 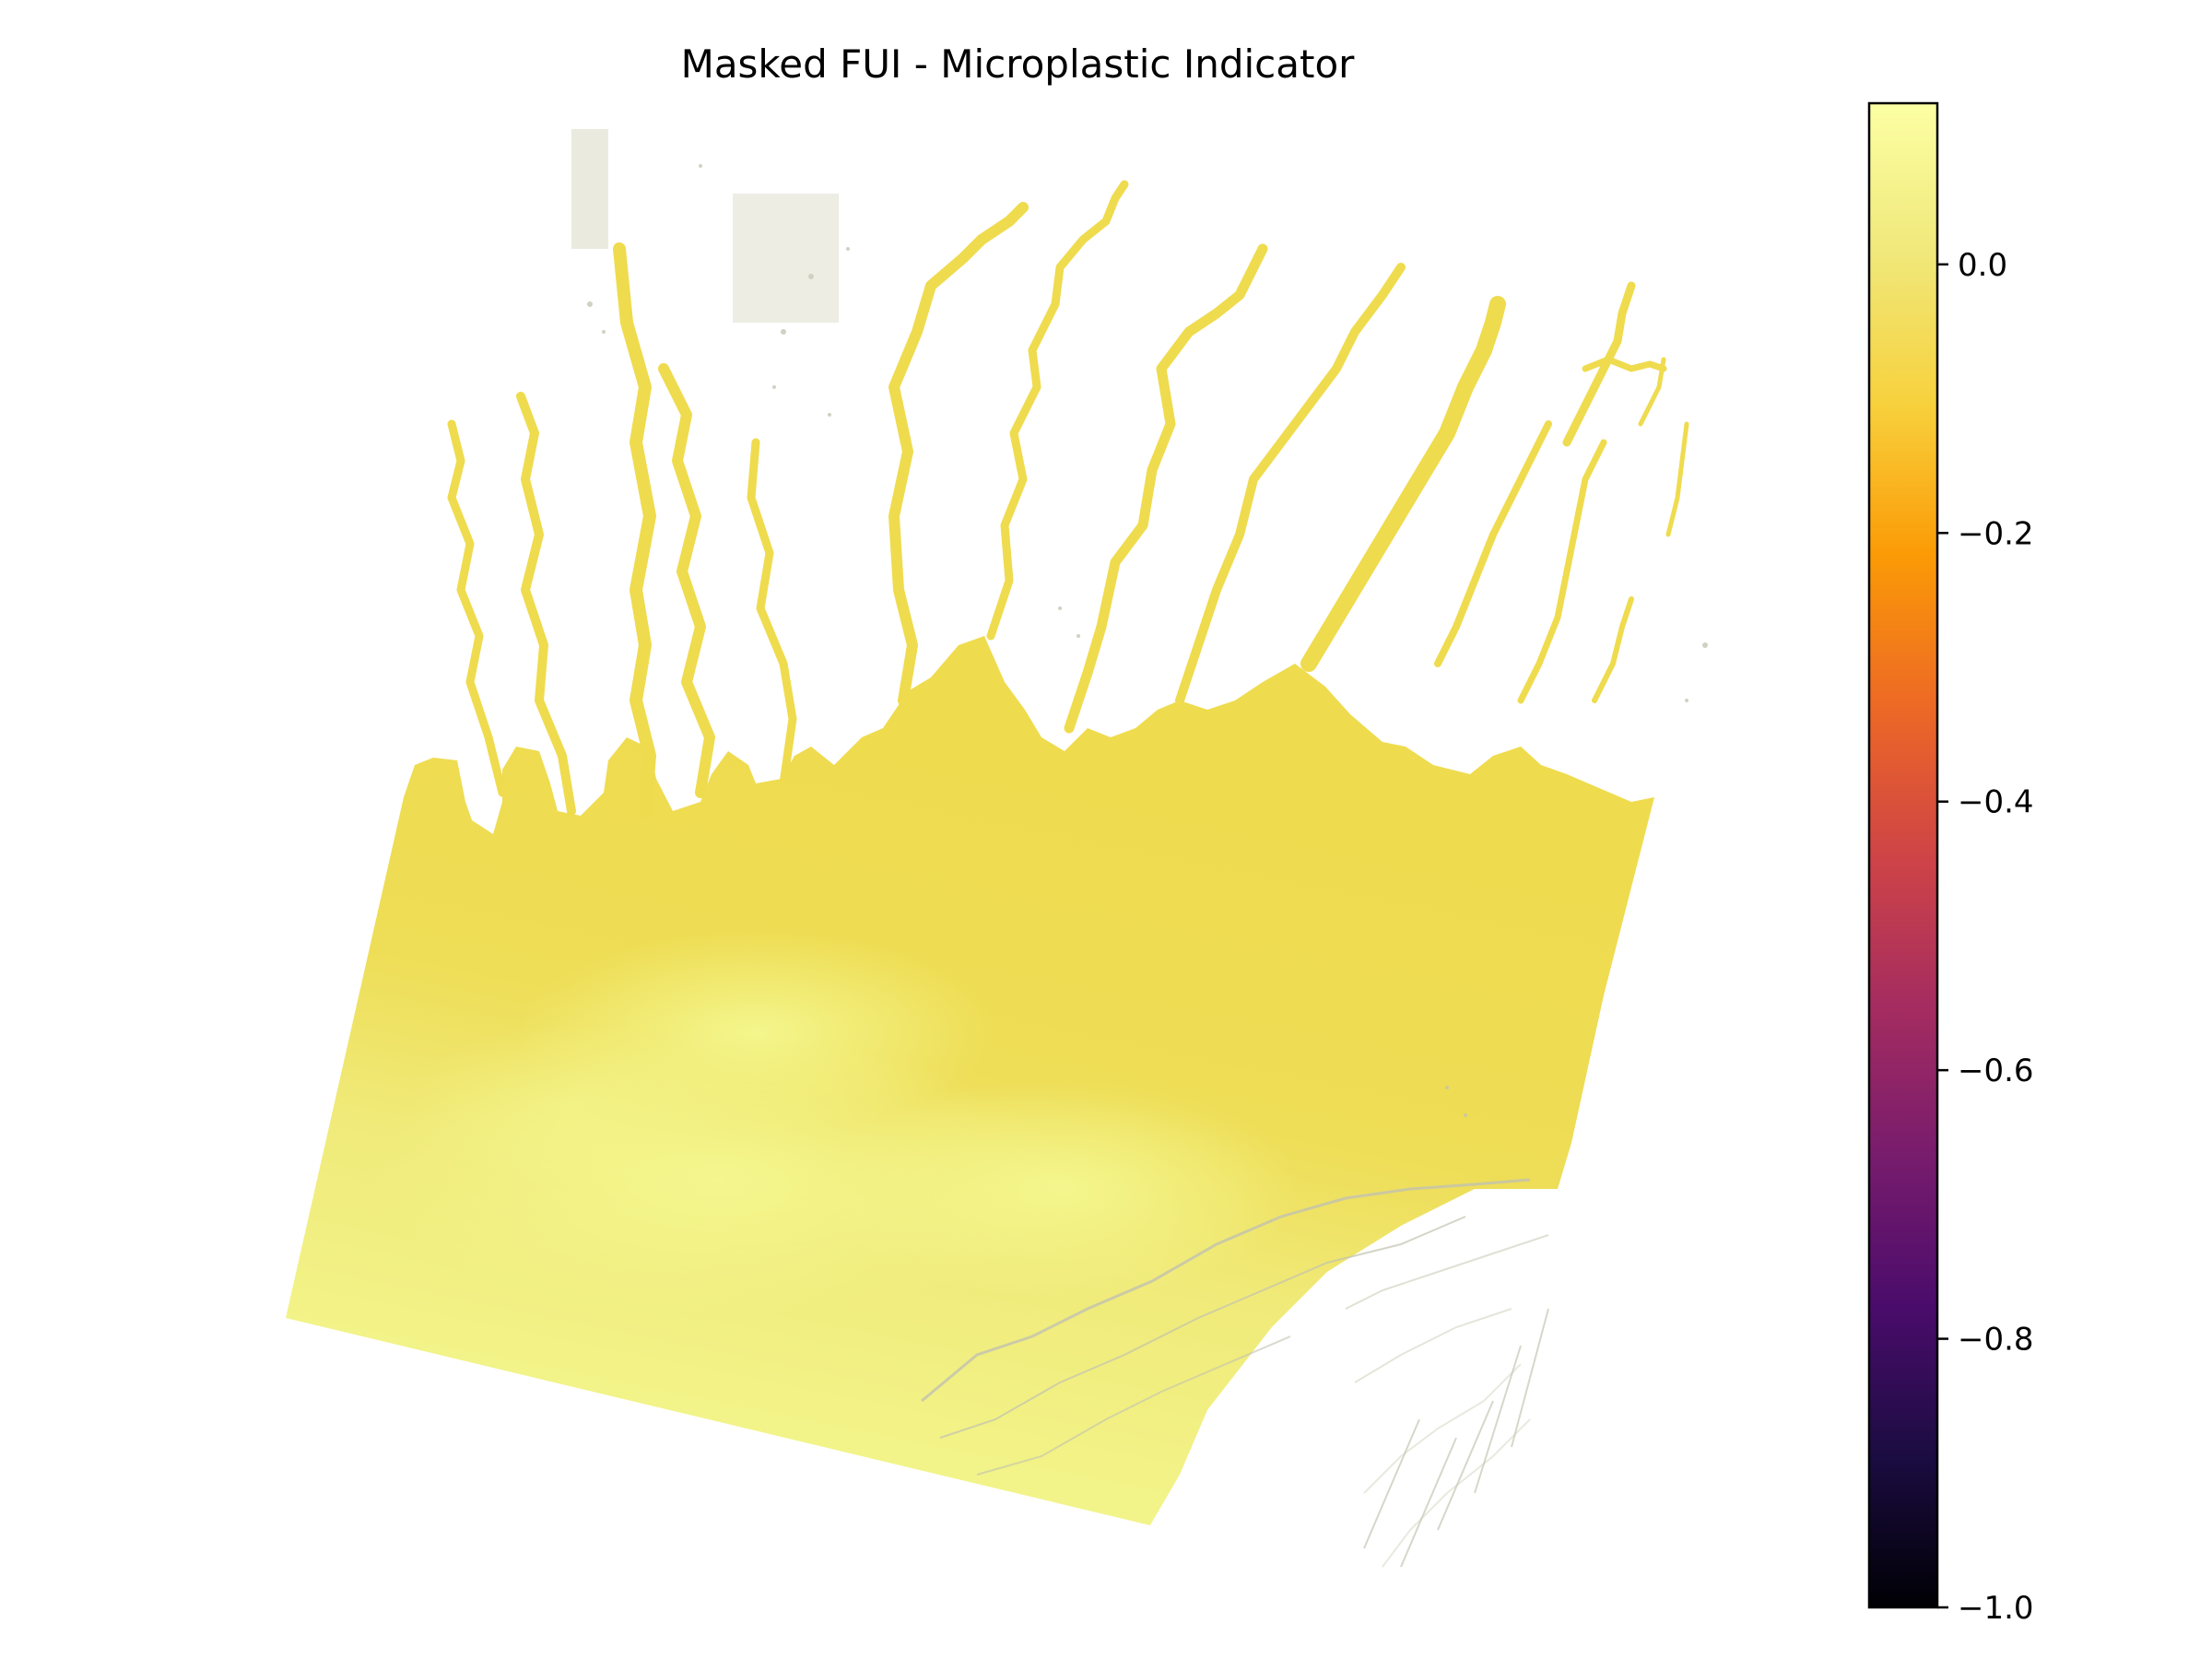 What do you see at coordinates (1018, 64) in the screenshot?
I see `chart-title: Masked FUI - Microplastic Indicator` at bounding box center [1018, 64].